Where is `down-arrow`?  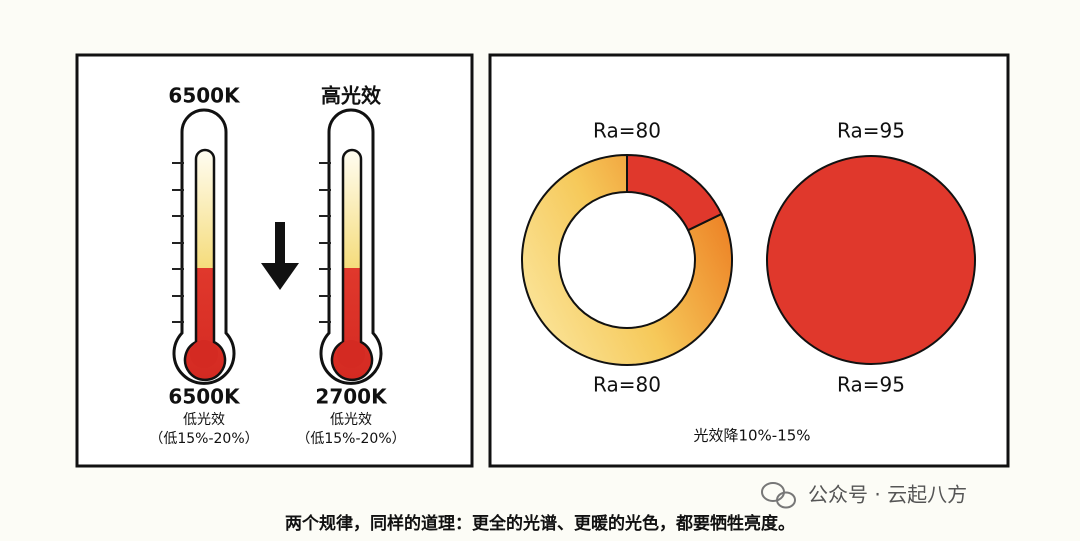
down-arrow is located at coordinates (280, 256).